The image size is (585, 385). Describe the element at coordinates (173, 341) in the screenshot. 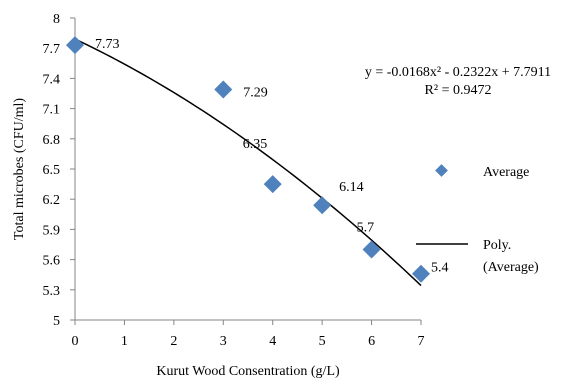

I see `x-tick-label: 2` at that location.